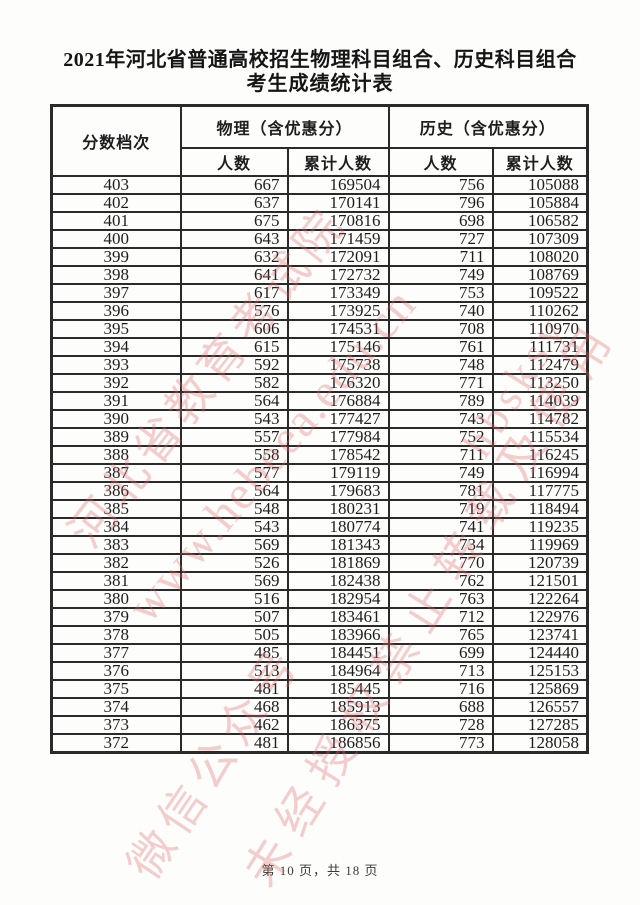 The image size is (640, 905). I want to click on cell-history-cumulative: 110970, so click(540, 329).